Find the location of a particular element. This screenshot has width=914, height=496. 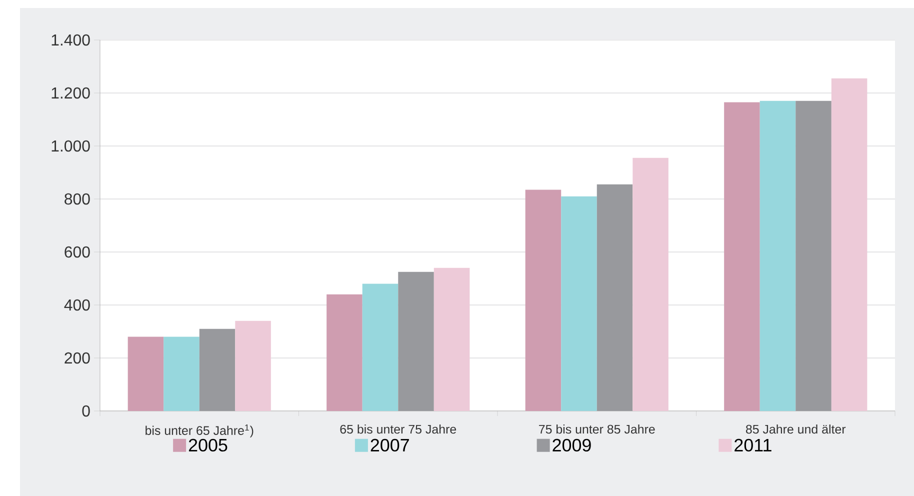

y-tick-label: 800 is located at coordinates (77, 199).